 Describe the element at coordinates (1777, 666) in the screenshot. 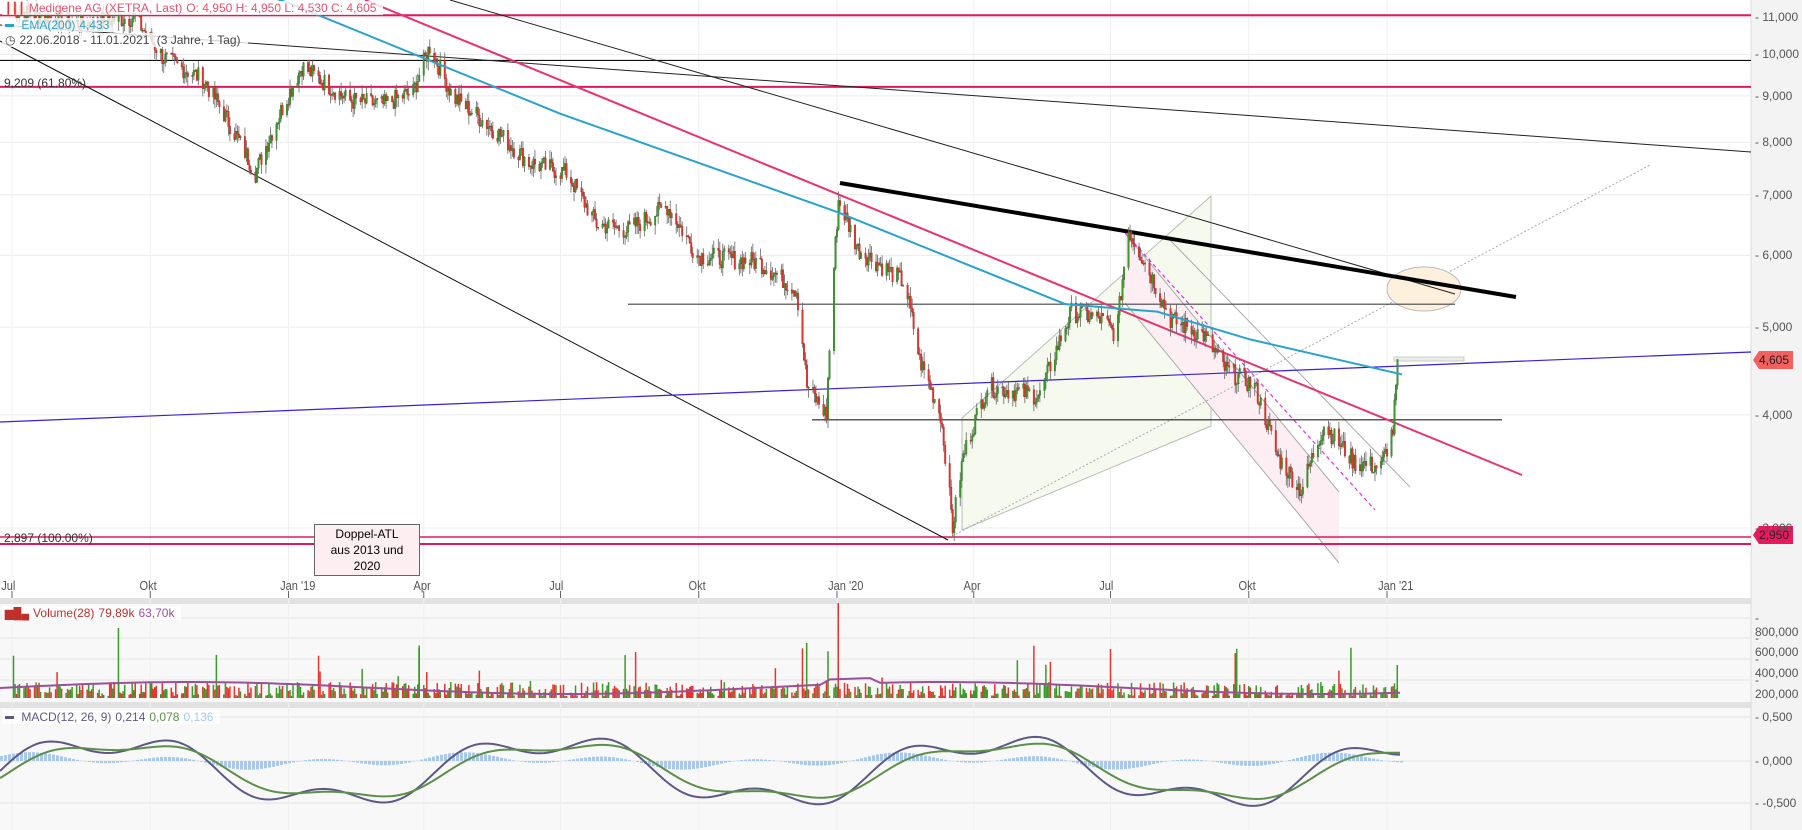

I see `volume-axis-tick: - 400,000` at that location.